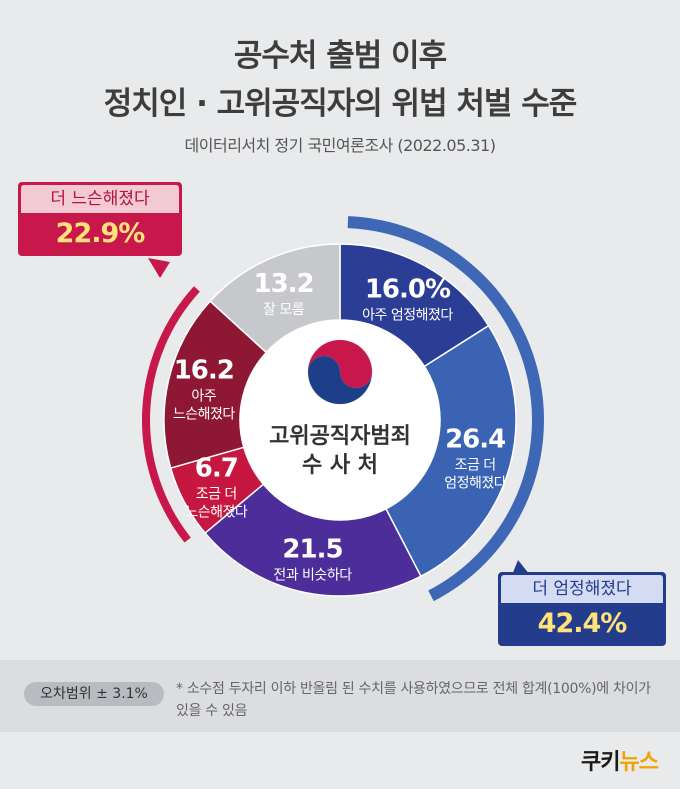  What do you see at coordinates (408, 289) in the screenshot?
I see `slice-value-very-strict: 16.0%` at bounding box center [408, 289].